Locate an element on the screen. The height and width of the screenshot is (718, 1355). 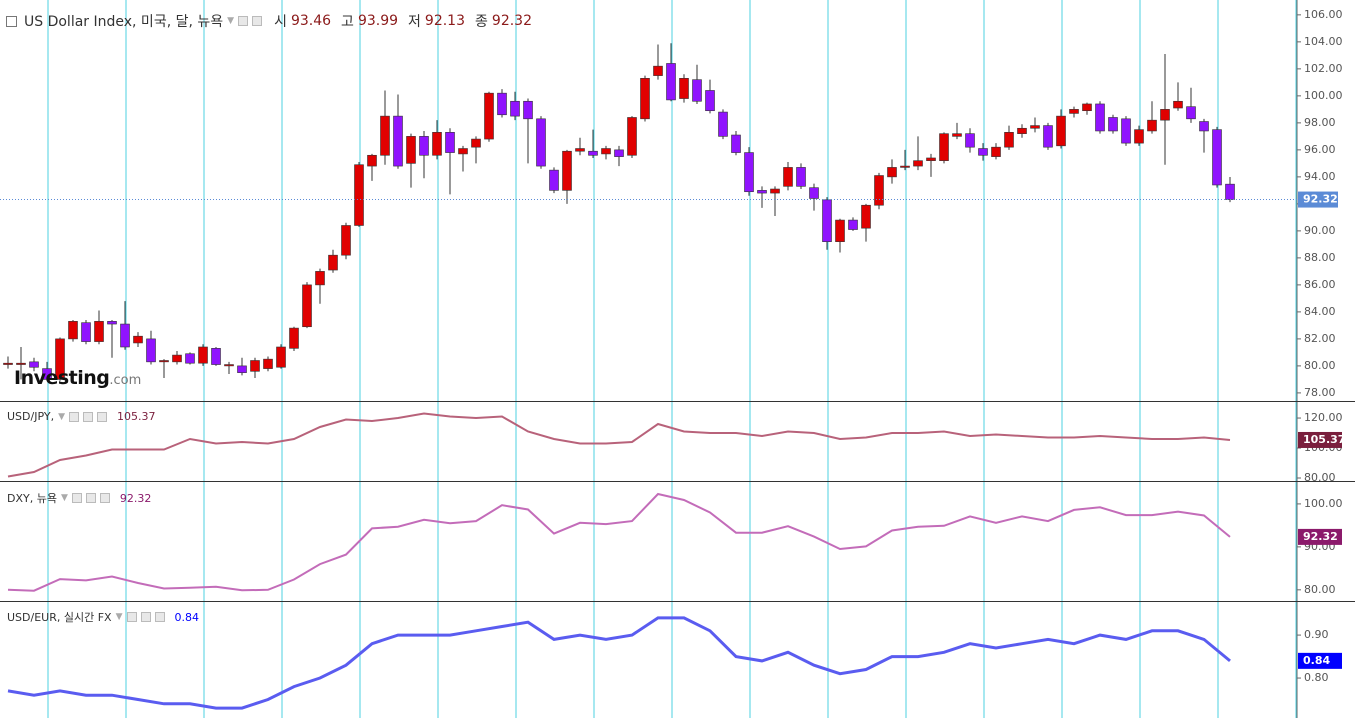
last-value-badge is located at coordinates (1320, 439).